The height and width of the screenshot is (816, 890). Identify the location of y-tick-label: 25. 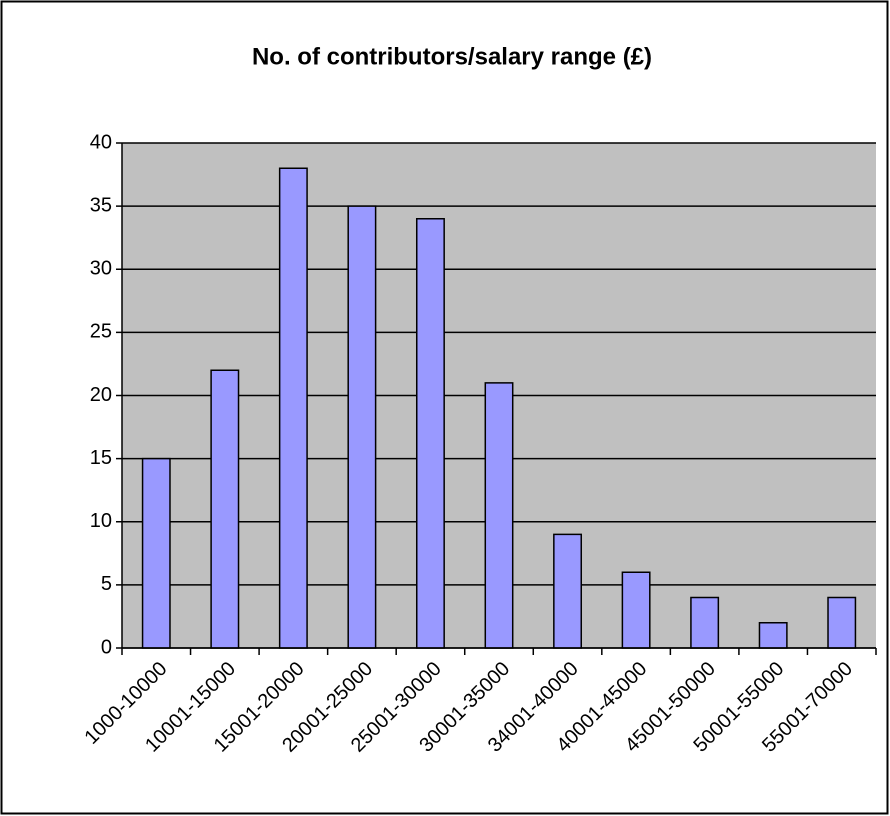
(101, 332).